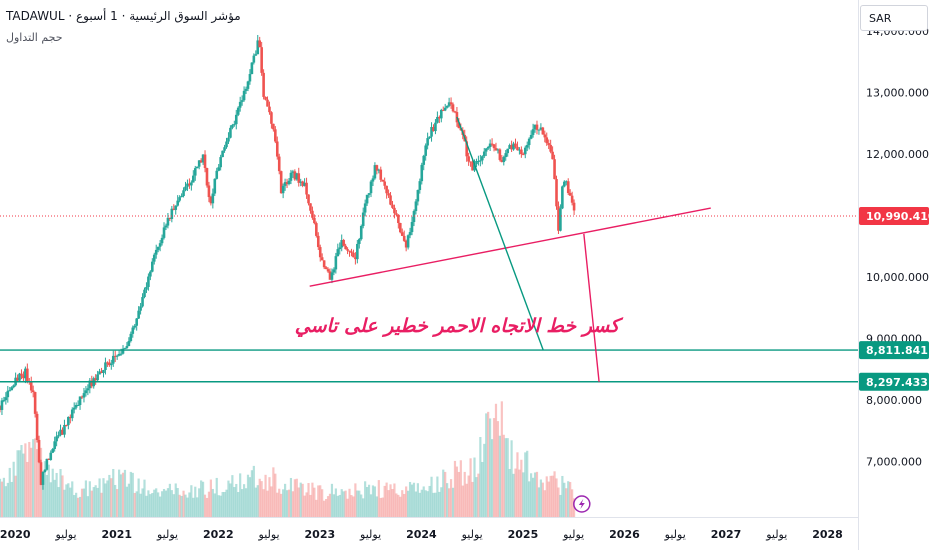 The image size is (932, 550). Describe the element at coordinates (894, 18) in the screenshot. I see `currency-button: SAR` at that location.